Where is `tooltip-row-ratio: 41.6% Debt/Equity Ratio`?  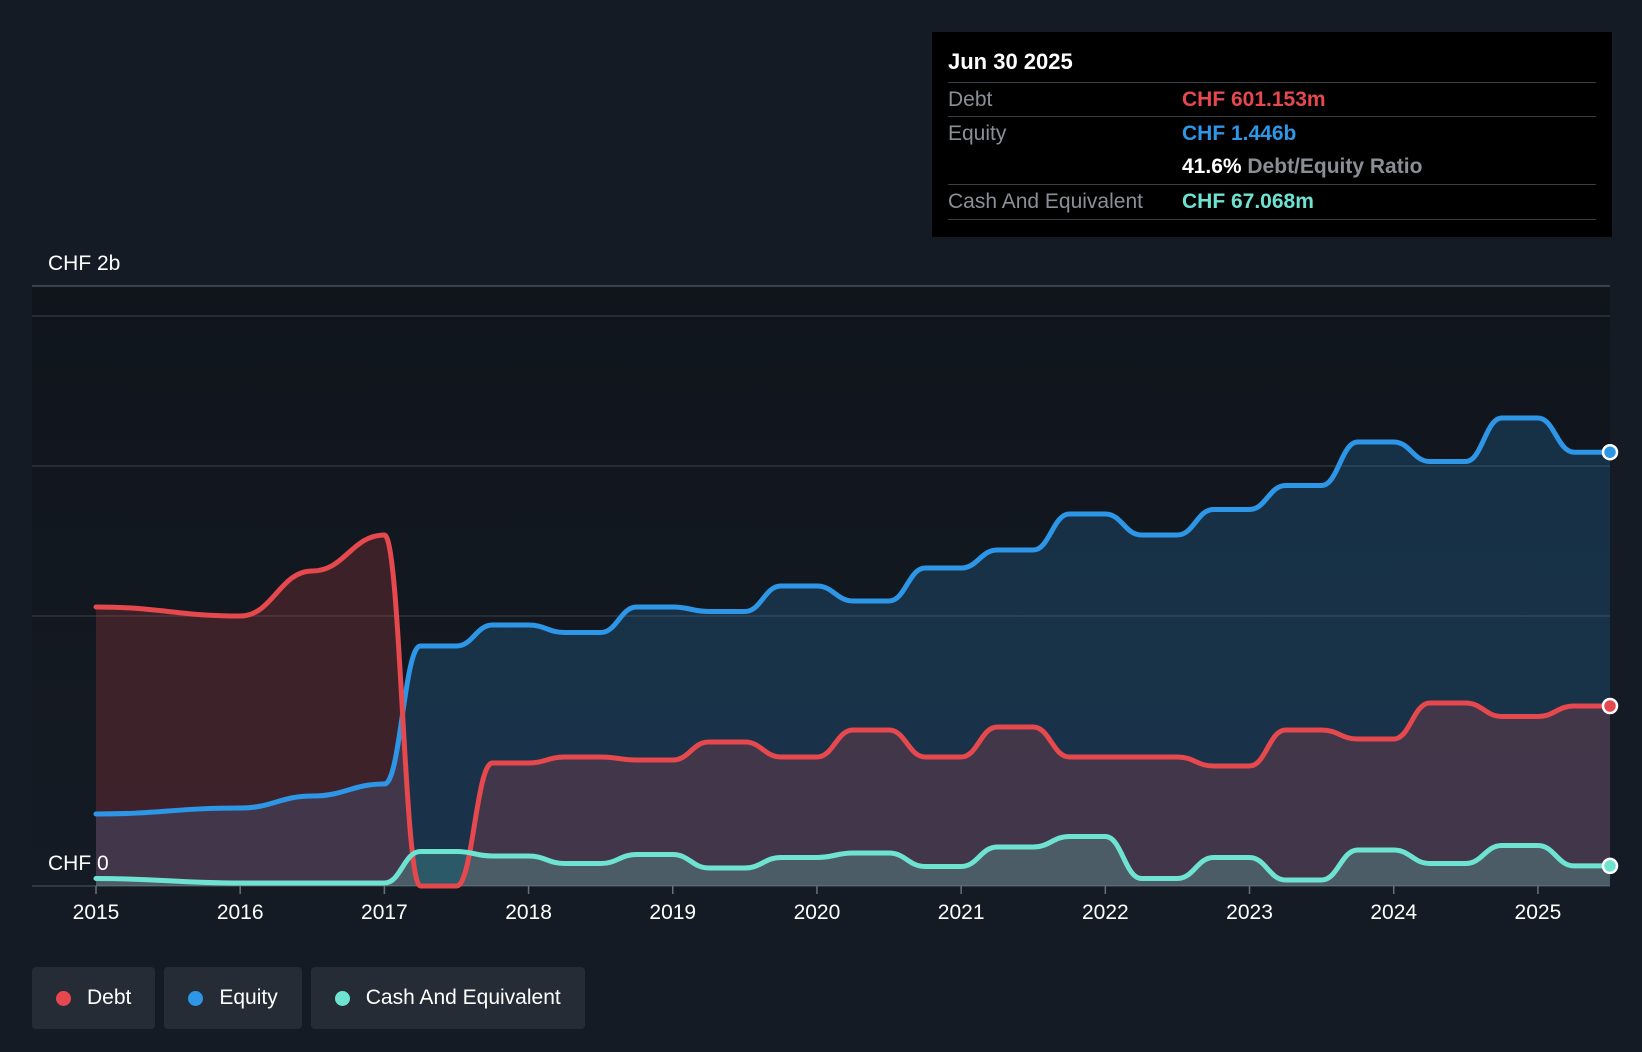 tooltip-row-ratio: 41.6% Debt/Equity Ratio is located at coordinates (1272, 167).